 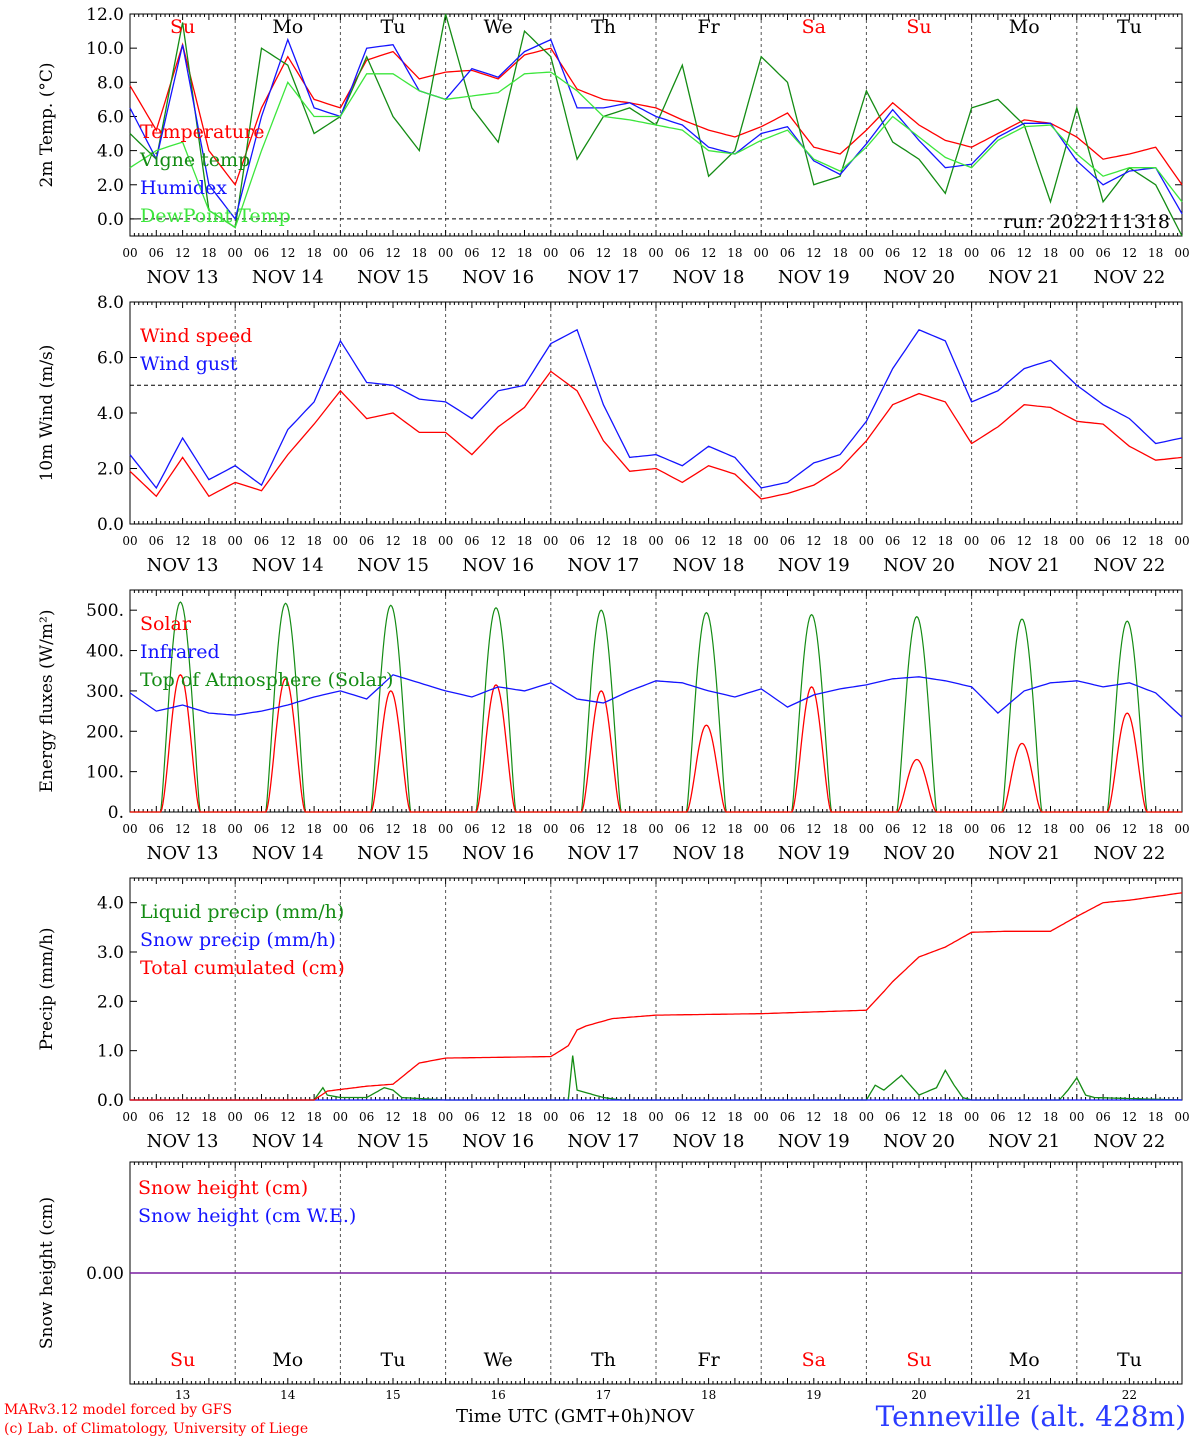 What do you see at coordinates (105, 15) in the screenshot?
I see `y-tick-label: 12.0` at bounding box center [105, 15].